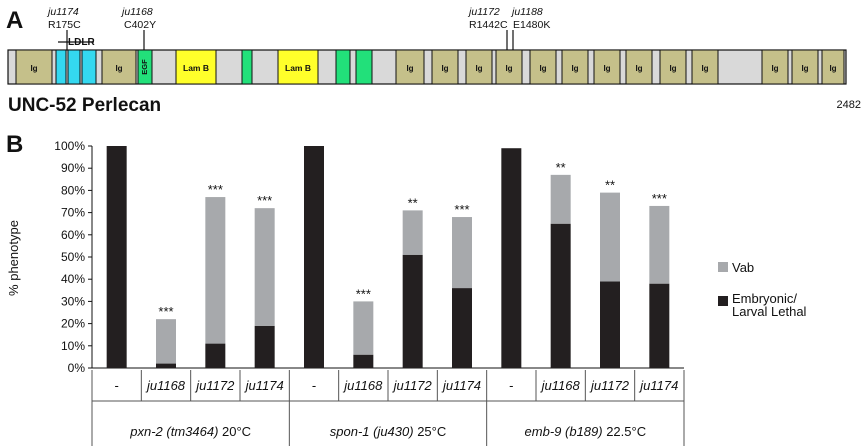 The height and width of the screenshot is (446, 861). Describe the element at coordinates (234, 431) in the screenshot. I see `group-temperature: 20°C` at that location.